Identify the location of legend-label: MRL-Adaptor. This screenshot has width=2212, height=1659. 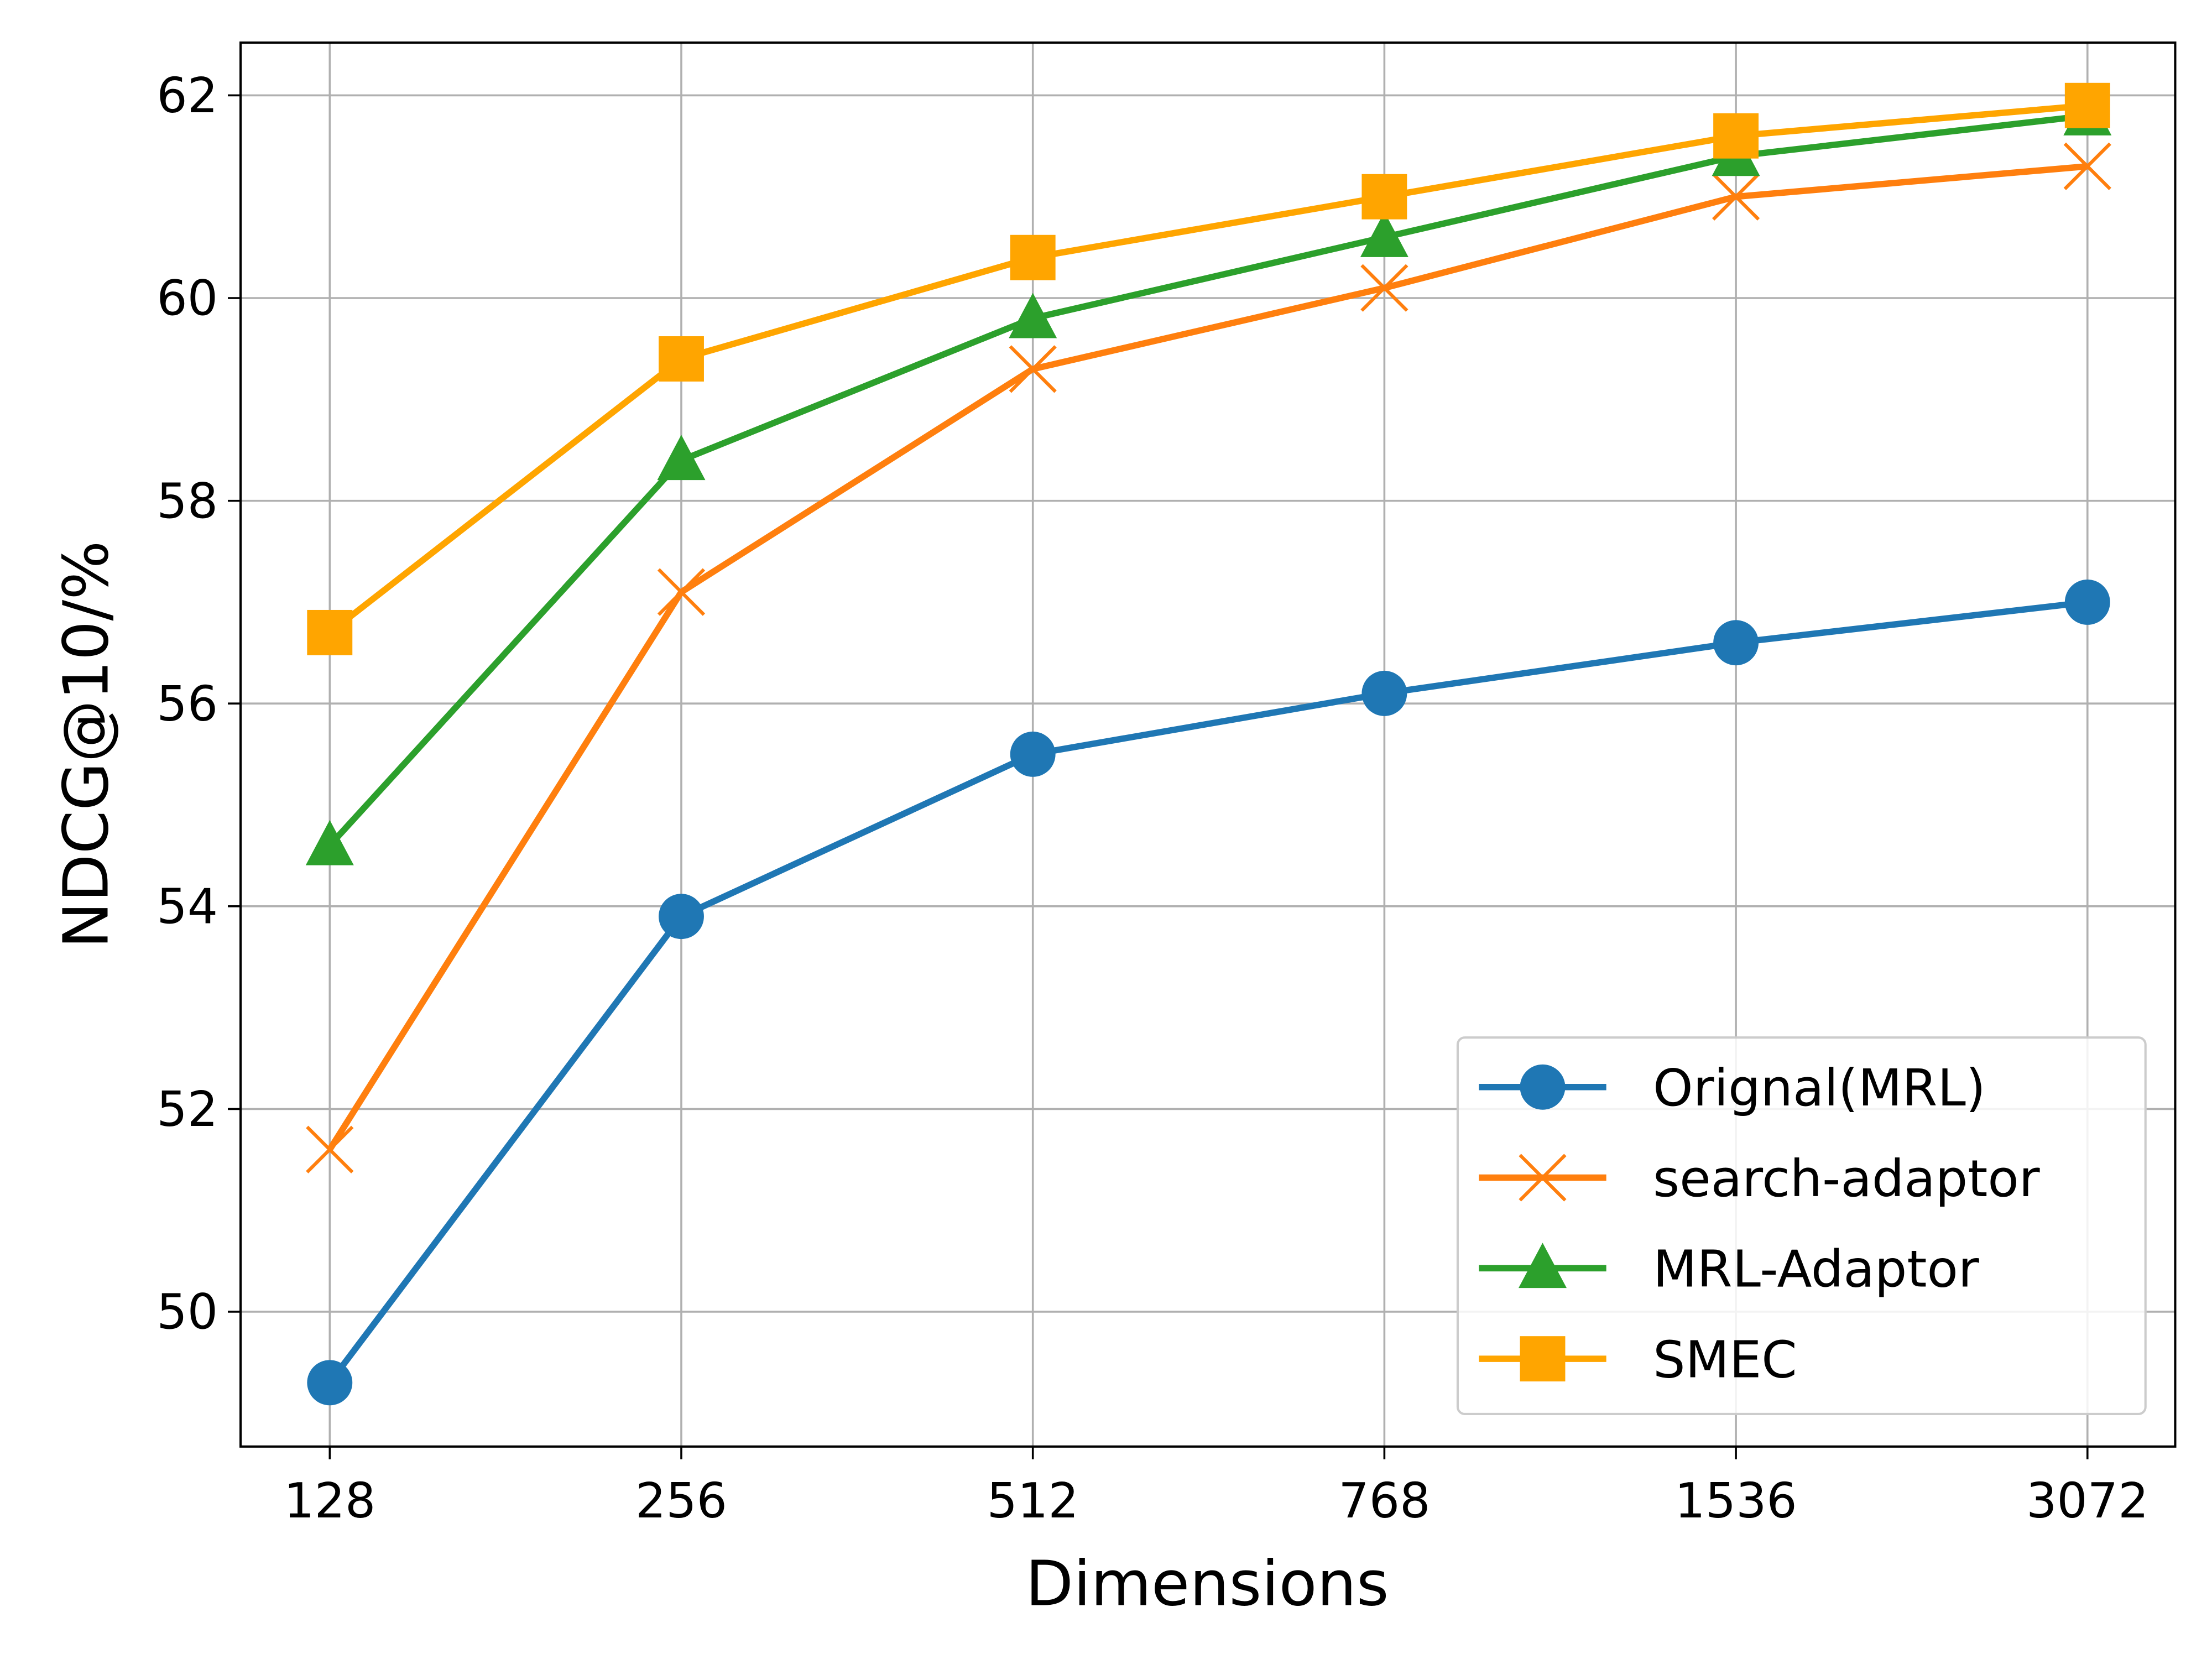
(1816, 1269).